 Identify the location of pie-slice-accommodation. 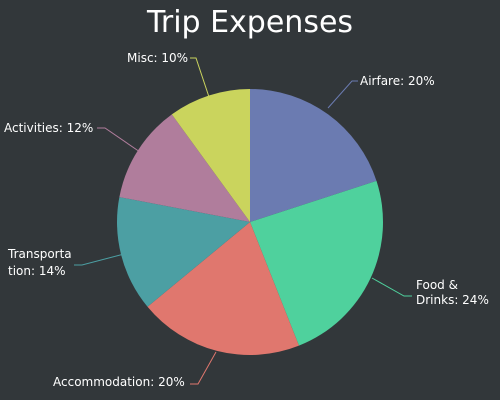
(223, 289).